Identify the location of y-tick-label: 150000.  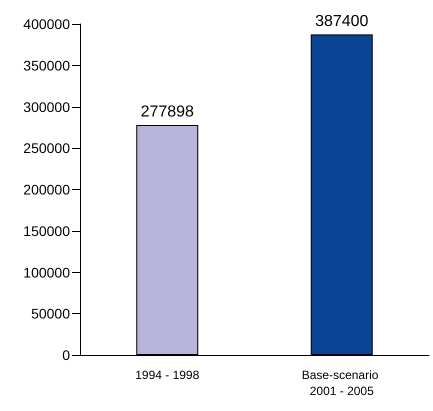
(46, 230).